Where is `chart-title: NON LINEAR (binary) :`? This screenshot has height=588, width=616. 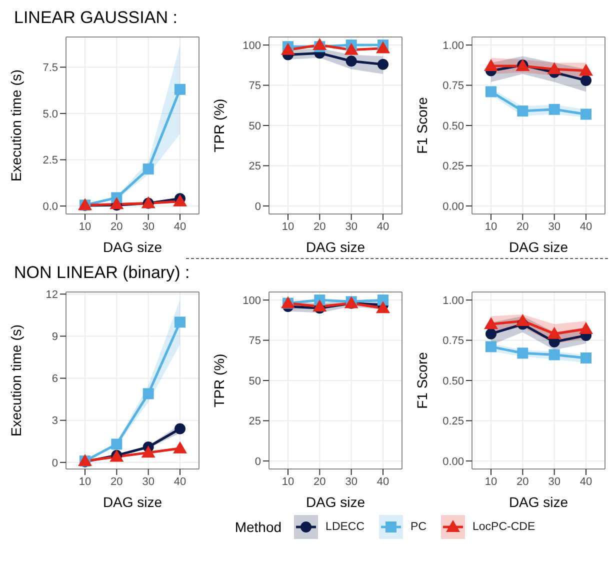 chart-title: NON LINEAR (binary) : is located at coordinates (102, 273).